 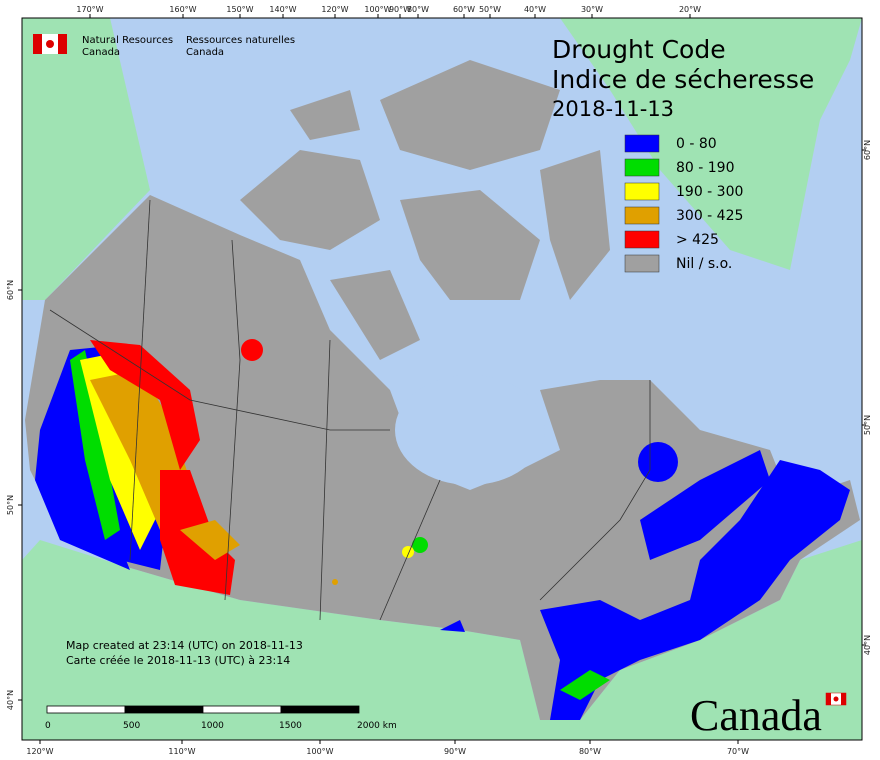 I want to click on graticule-label: 140°W, so click(x=282, y=9).